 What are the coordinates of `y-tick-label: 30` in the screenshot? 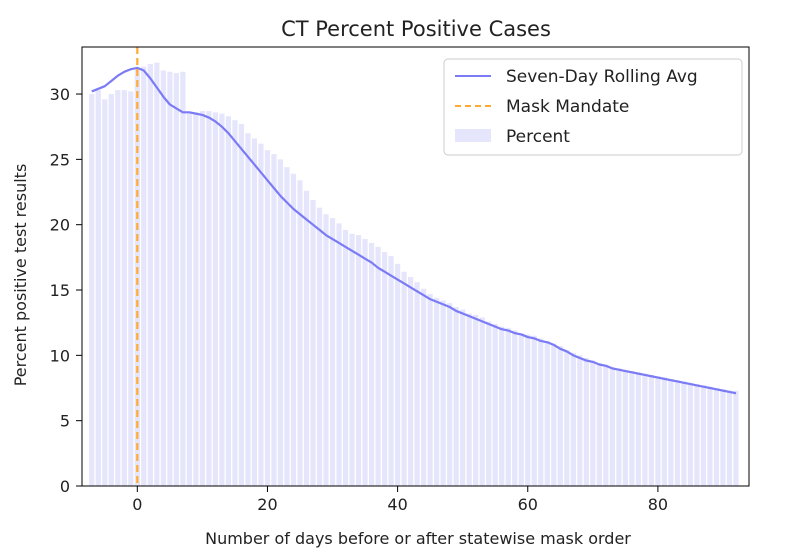 It's located at (60, 94).